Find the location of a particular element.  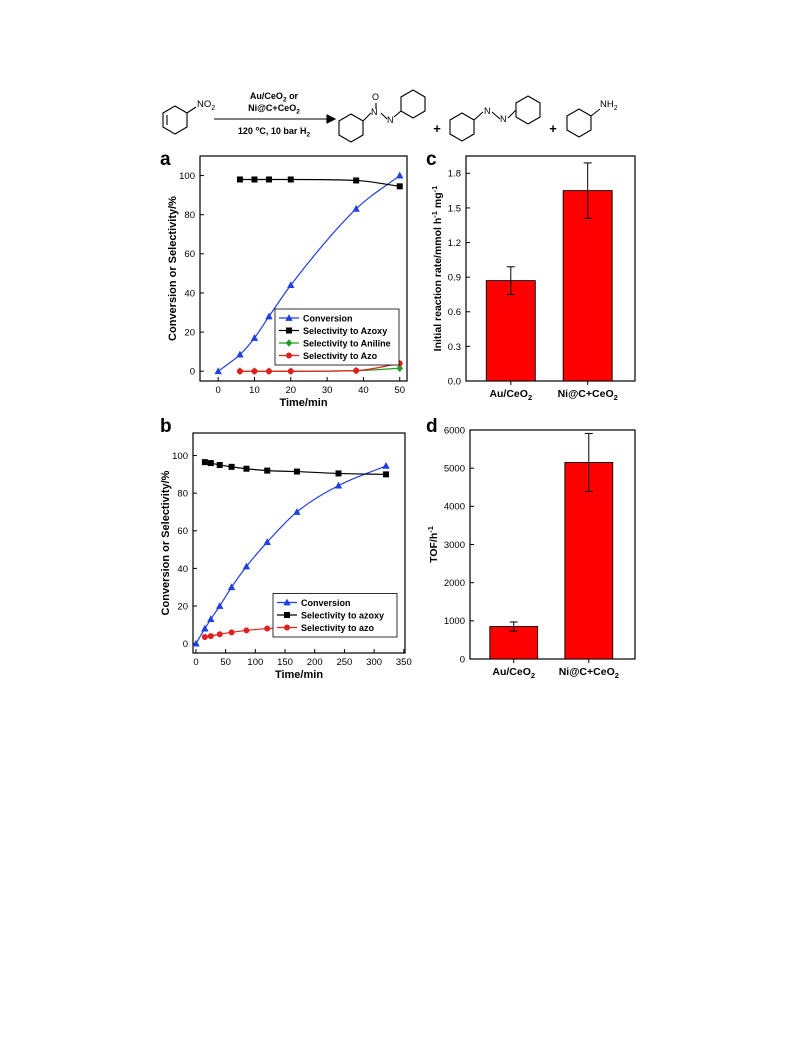

azo-ring-right is located at coordinates (528, 110).